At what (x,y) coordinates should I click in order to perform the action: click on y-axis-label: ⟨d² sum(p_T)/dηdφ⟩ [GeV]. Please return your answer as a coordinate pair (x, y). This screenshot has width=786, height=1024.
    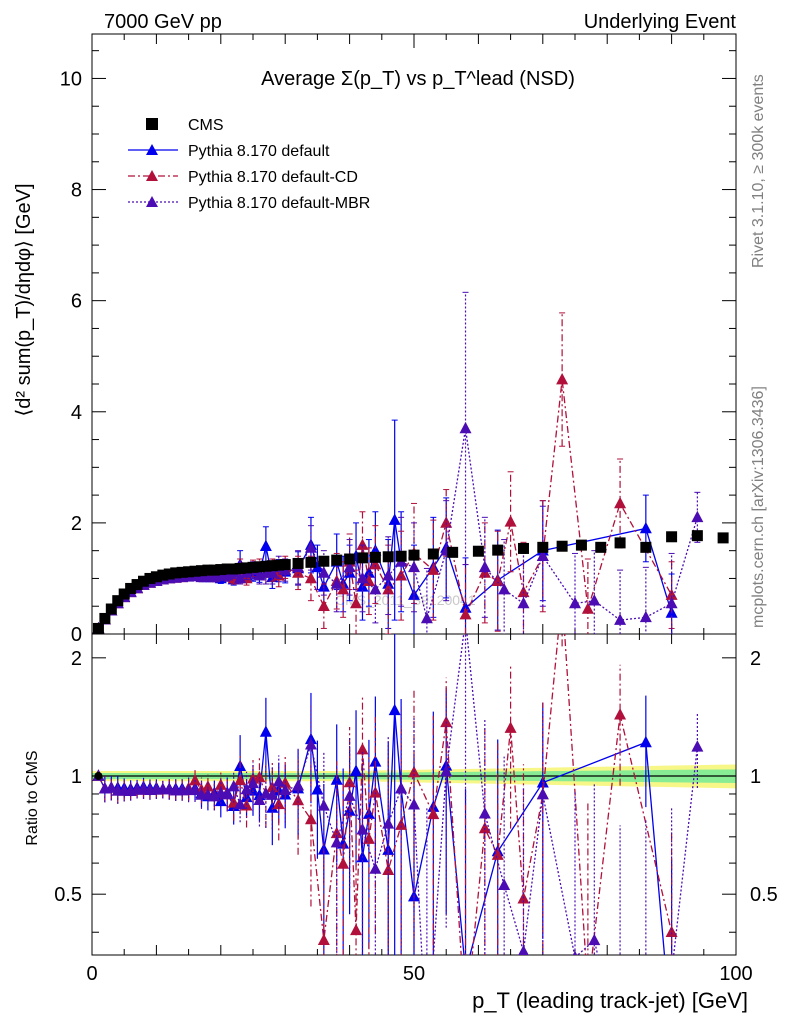
    Looking at the image, I should click on (24, 299).